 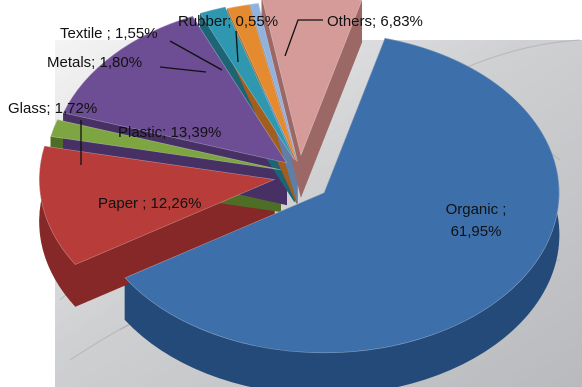 I want to click on slice-paper, so click(x=157, y=205).